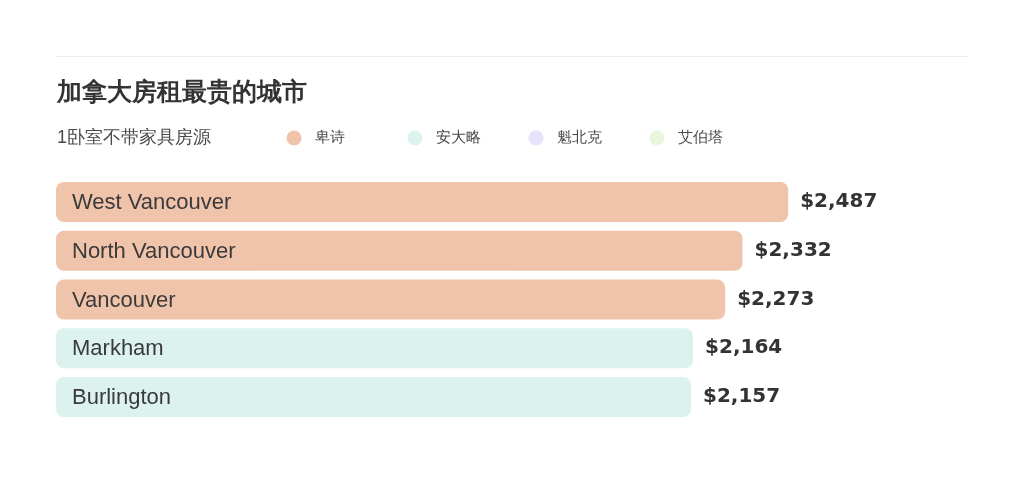 This screenshot has width=1024, height=490. Describe the element at coordinates (134, 136) in the screenshot. I see `chart-subtitle: 1卧室不带家具房源` at that location.